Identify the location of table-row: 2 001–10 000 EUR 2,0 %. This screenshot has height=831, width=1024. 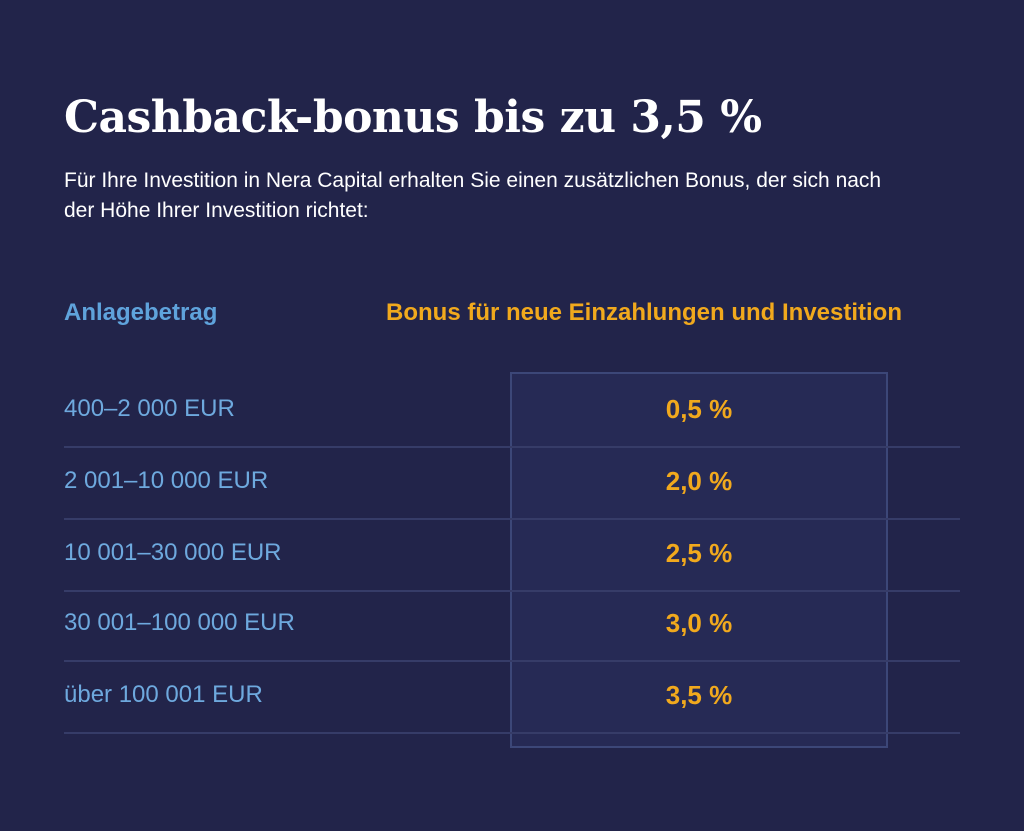
(512, 483).